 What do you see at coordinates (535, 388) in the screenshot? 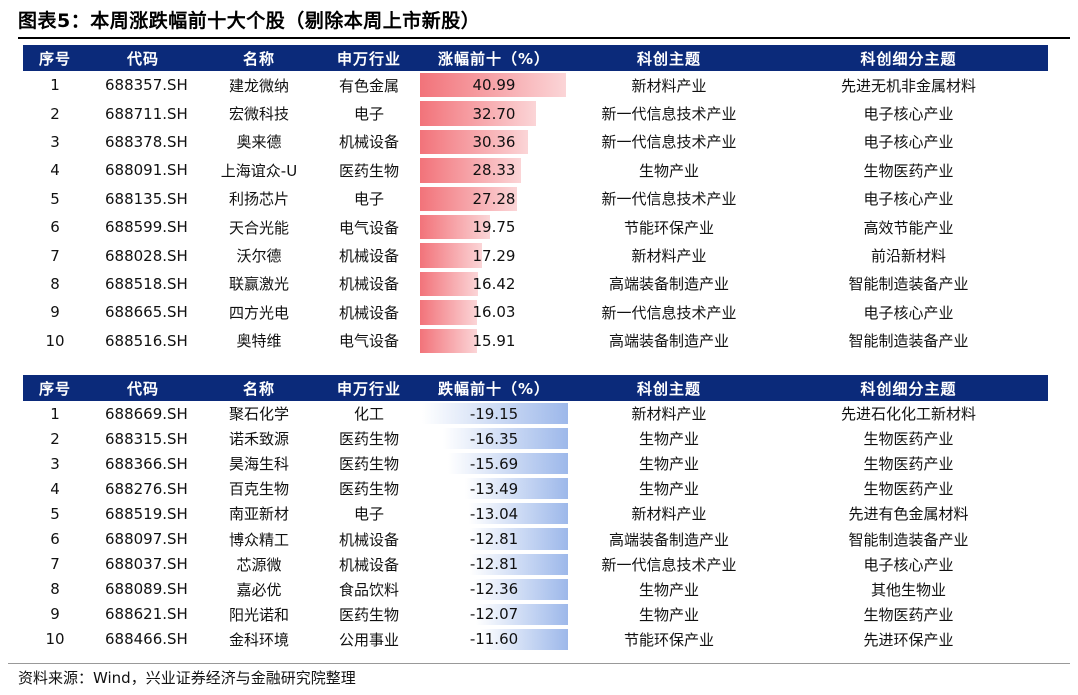
I see `table-header-row: 序号 代码 名称 申万行业 跌幅前十（%） 科创主题 科创细分主题` at bounding box center [535, 388].